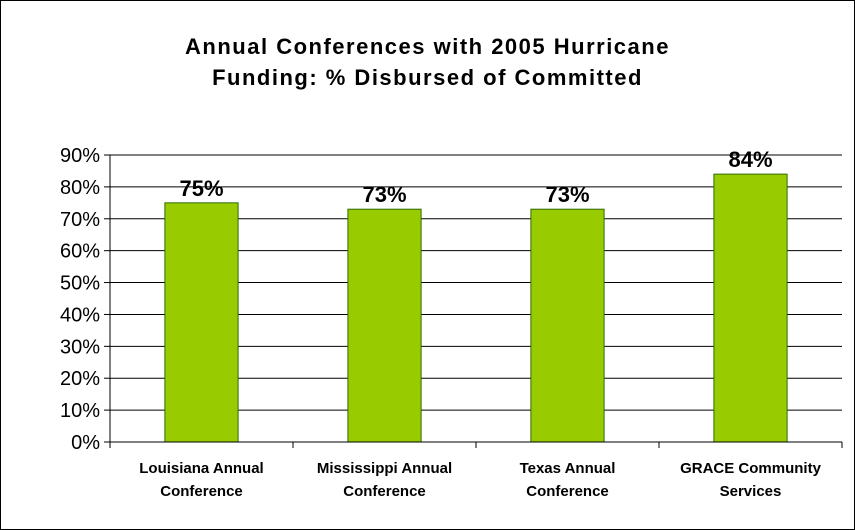 The image size is (855, 530). Describe the element at coordinates (750, 159) in the screenshot. I see `data-label-3: 84%` at that location.